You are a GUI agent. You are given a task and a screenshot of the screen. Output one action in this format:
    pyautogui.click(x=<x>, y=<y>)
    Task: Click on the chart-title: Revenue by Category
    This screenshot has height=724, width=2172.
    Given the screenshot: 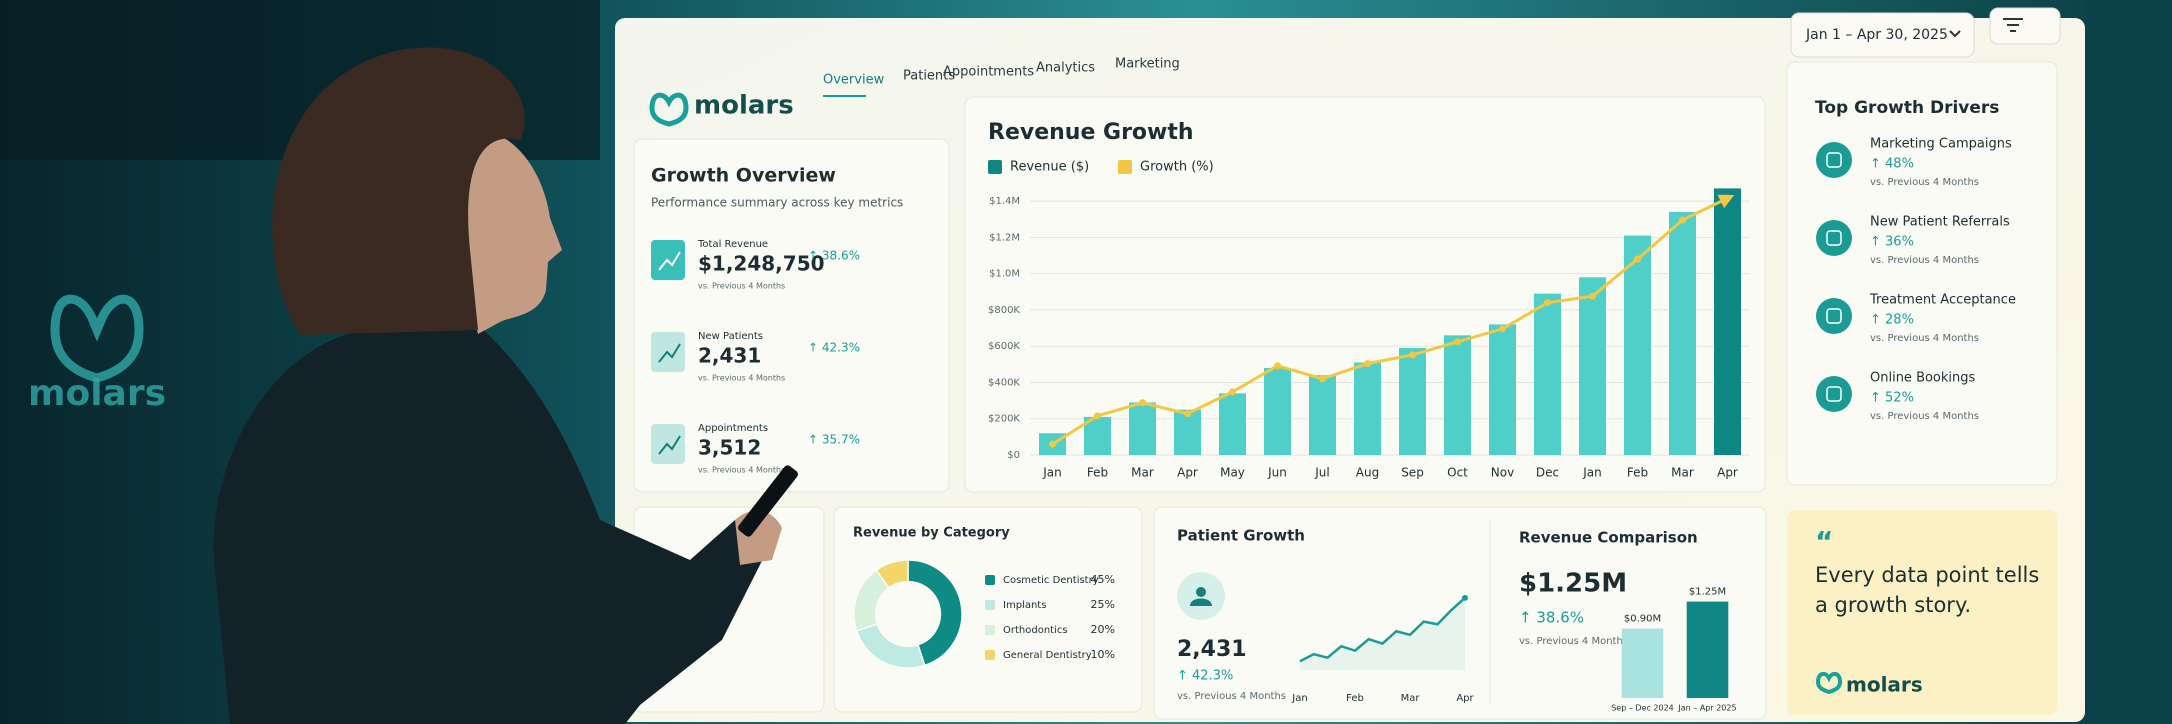 What is the action you would take?
    pyautogui.click(x=931, y=533)
    